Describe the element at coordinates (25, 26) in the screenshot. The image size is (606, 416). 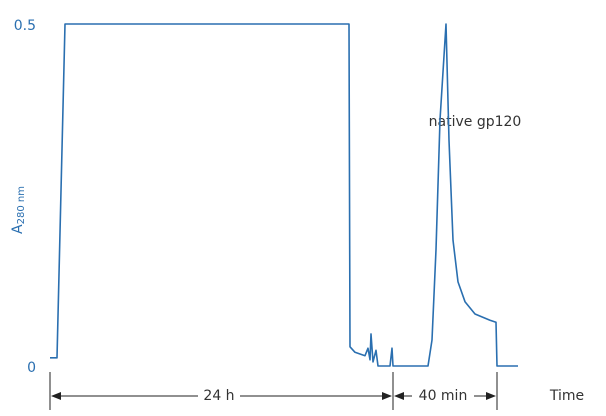
I see `y-tick-label: 0.5` at that location.